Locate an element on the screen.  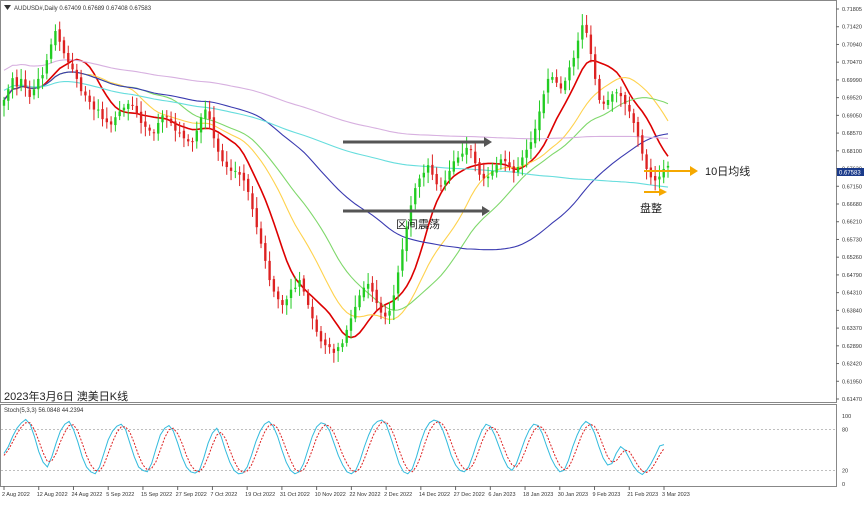
date-tick-label: 6 Jan 2023 is located at coordinates (501, 495).